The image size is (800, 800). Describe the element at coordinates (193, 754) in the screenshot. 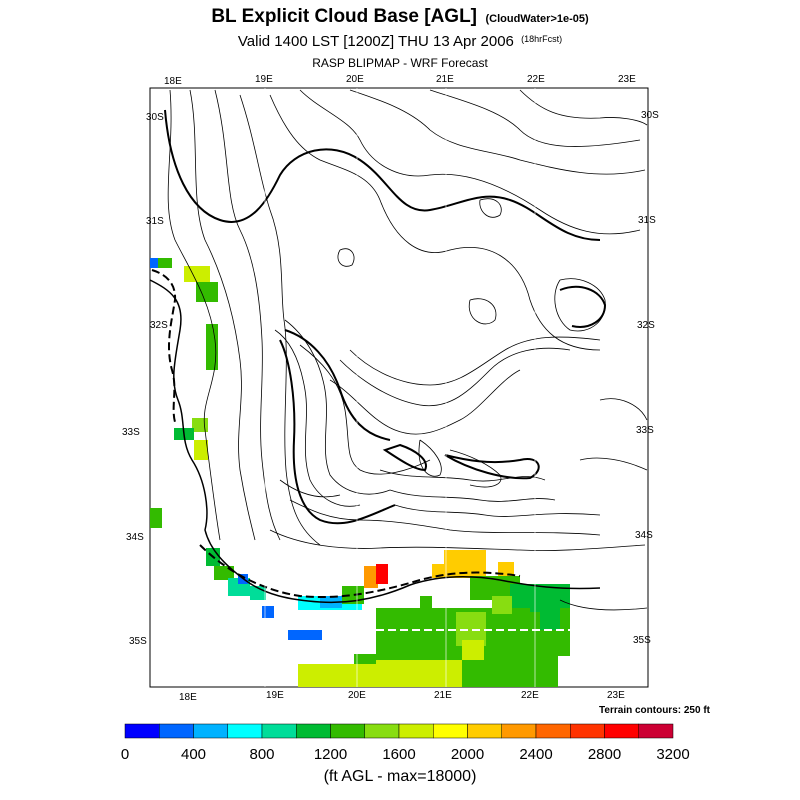

I see `color-scale-tick-label: 400` at that location.